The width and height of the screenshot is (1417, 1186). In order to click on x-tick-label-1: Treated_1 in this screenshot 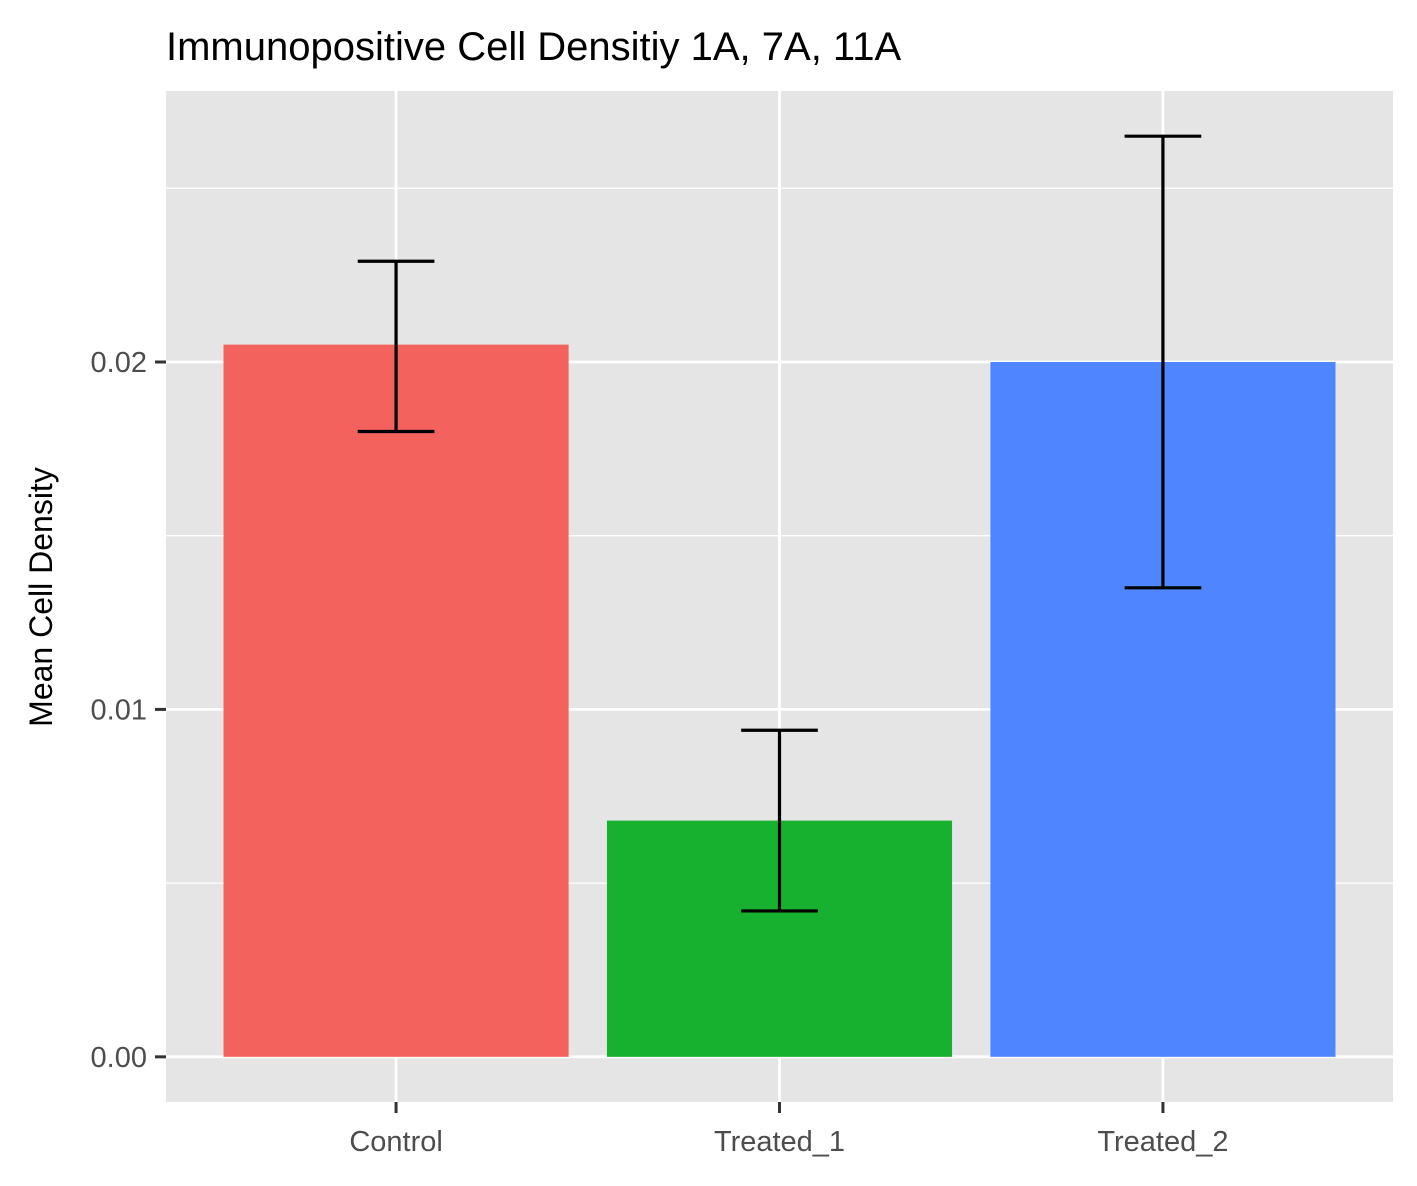, I will do `click(779, 1142)`.